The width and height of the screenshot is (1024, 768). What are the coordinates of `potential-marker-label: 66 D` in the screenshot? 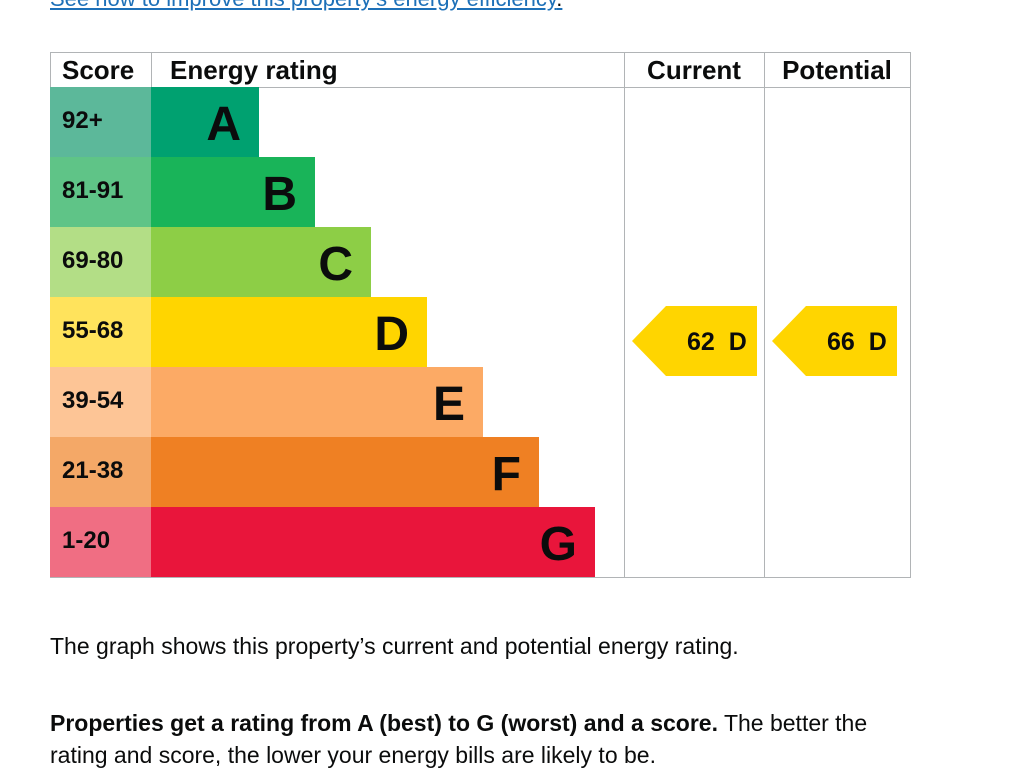 It's located at (857, 342).